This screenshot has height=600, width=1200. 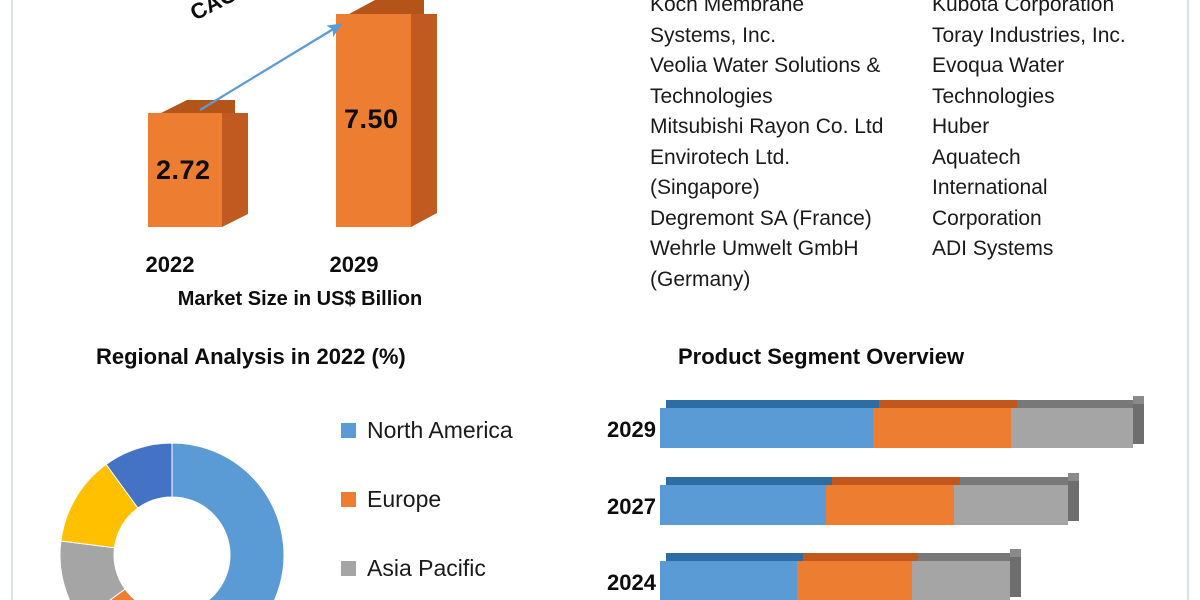 What do you see at coordinates (1023, 8) in the screenshot?
I see `company-item: Kubota Corporation` at bounding box center [1023, 8].